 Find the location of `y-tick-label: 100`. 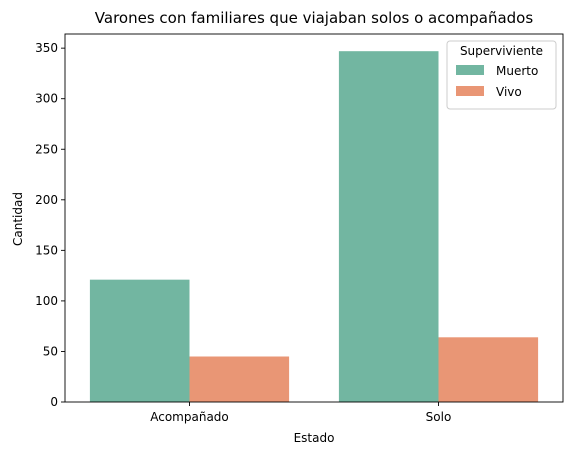

y-tick-label: 100 is located at coordinates (46, 301).